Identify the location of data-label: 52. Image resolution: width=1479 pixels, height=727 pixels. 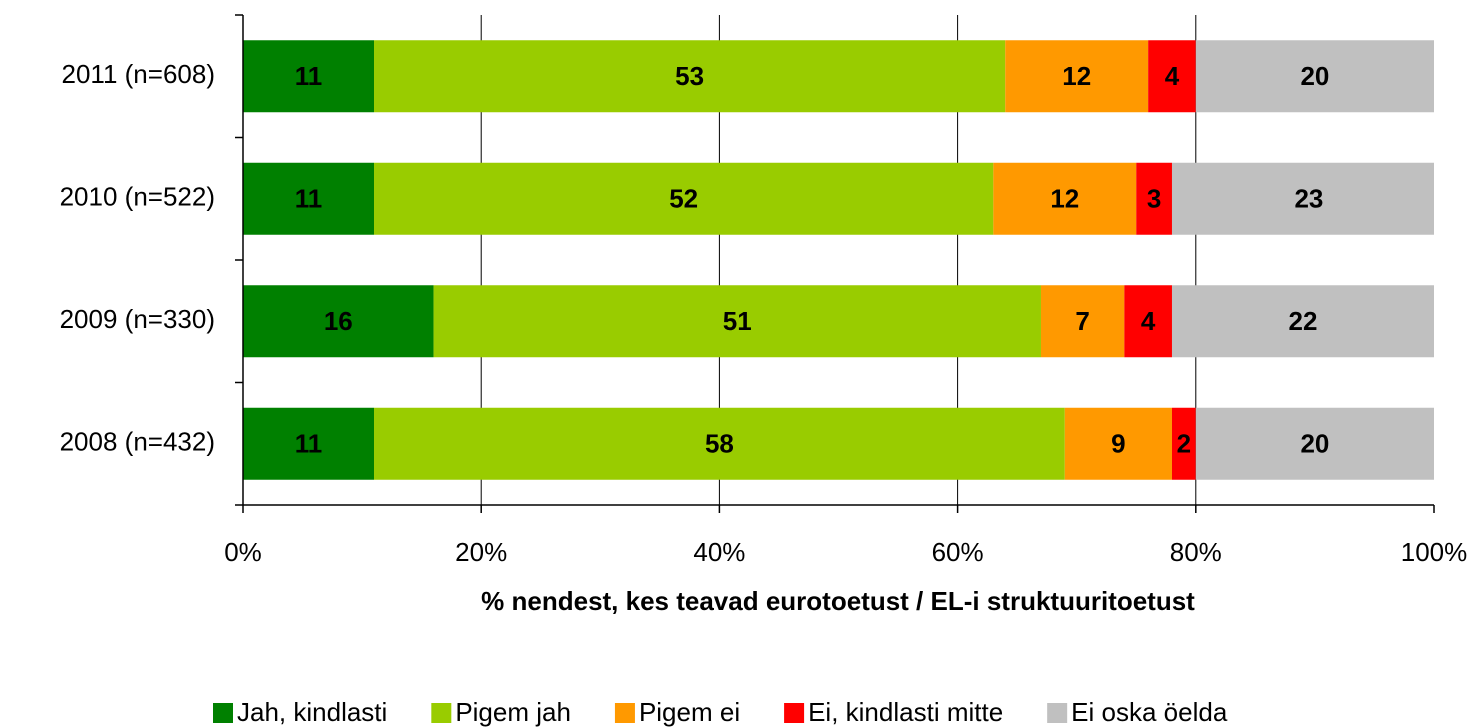
(683, 199).